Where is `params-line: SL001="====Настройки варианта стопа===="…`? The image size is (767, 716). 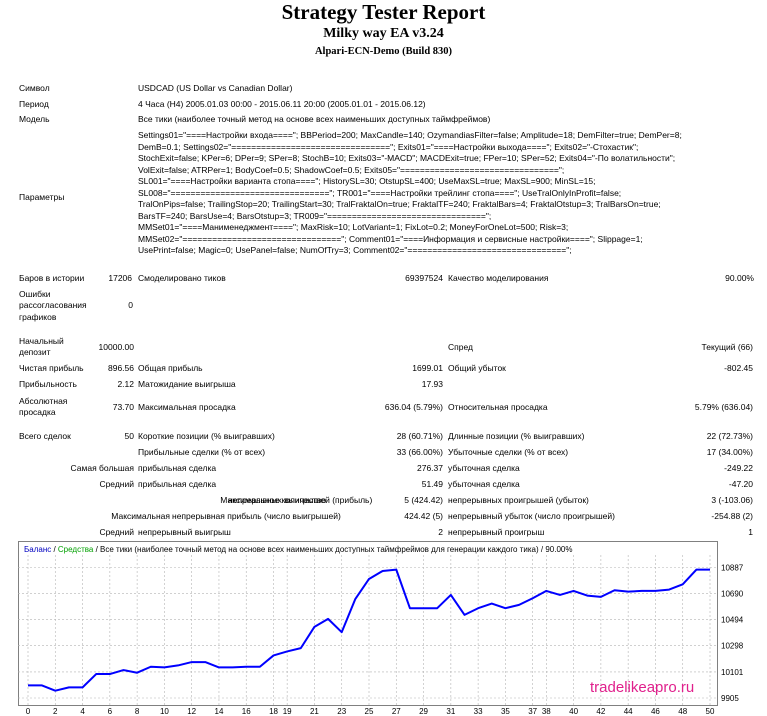 params-line: SL001="====Настройки варианта стопа===="… is located at coordinates (367, 181).